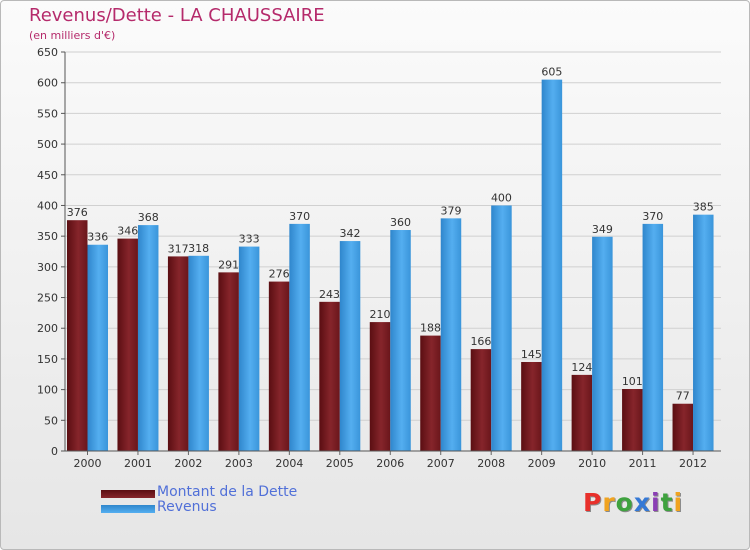 The image size is (750, 550). Describe the element at coordinates (609, 502) in the screenshot. I see `logo-letter: r` at that location.